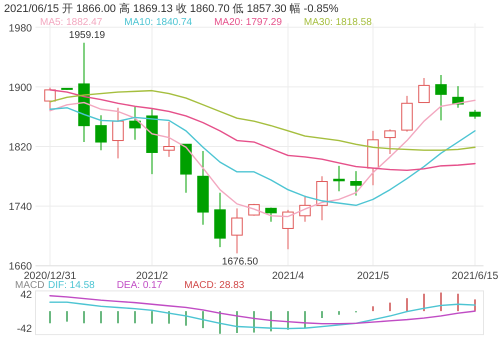 This screenshot has width=499, height=337. What do you see at coordinates (139, 285) in the screenshot?
I see `series-label: DEA: 0.17` at bounding box center [139, 285].